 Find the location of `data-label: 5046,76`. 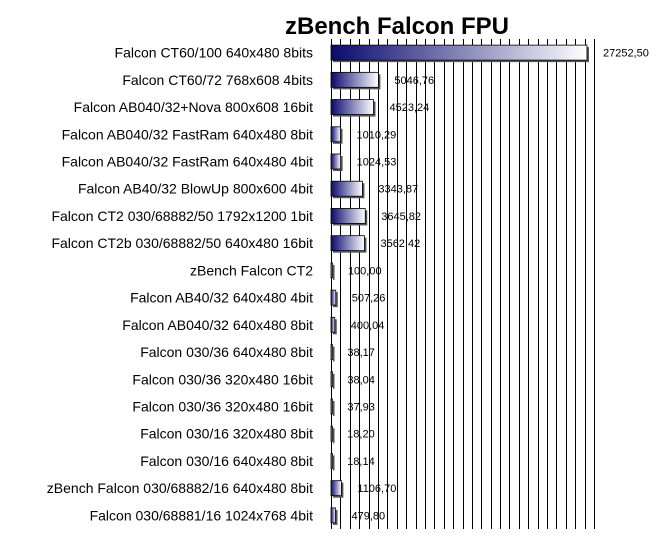

data-label: 5046,76 is located at coordinates (414, 81).